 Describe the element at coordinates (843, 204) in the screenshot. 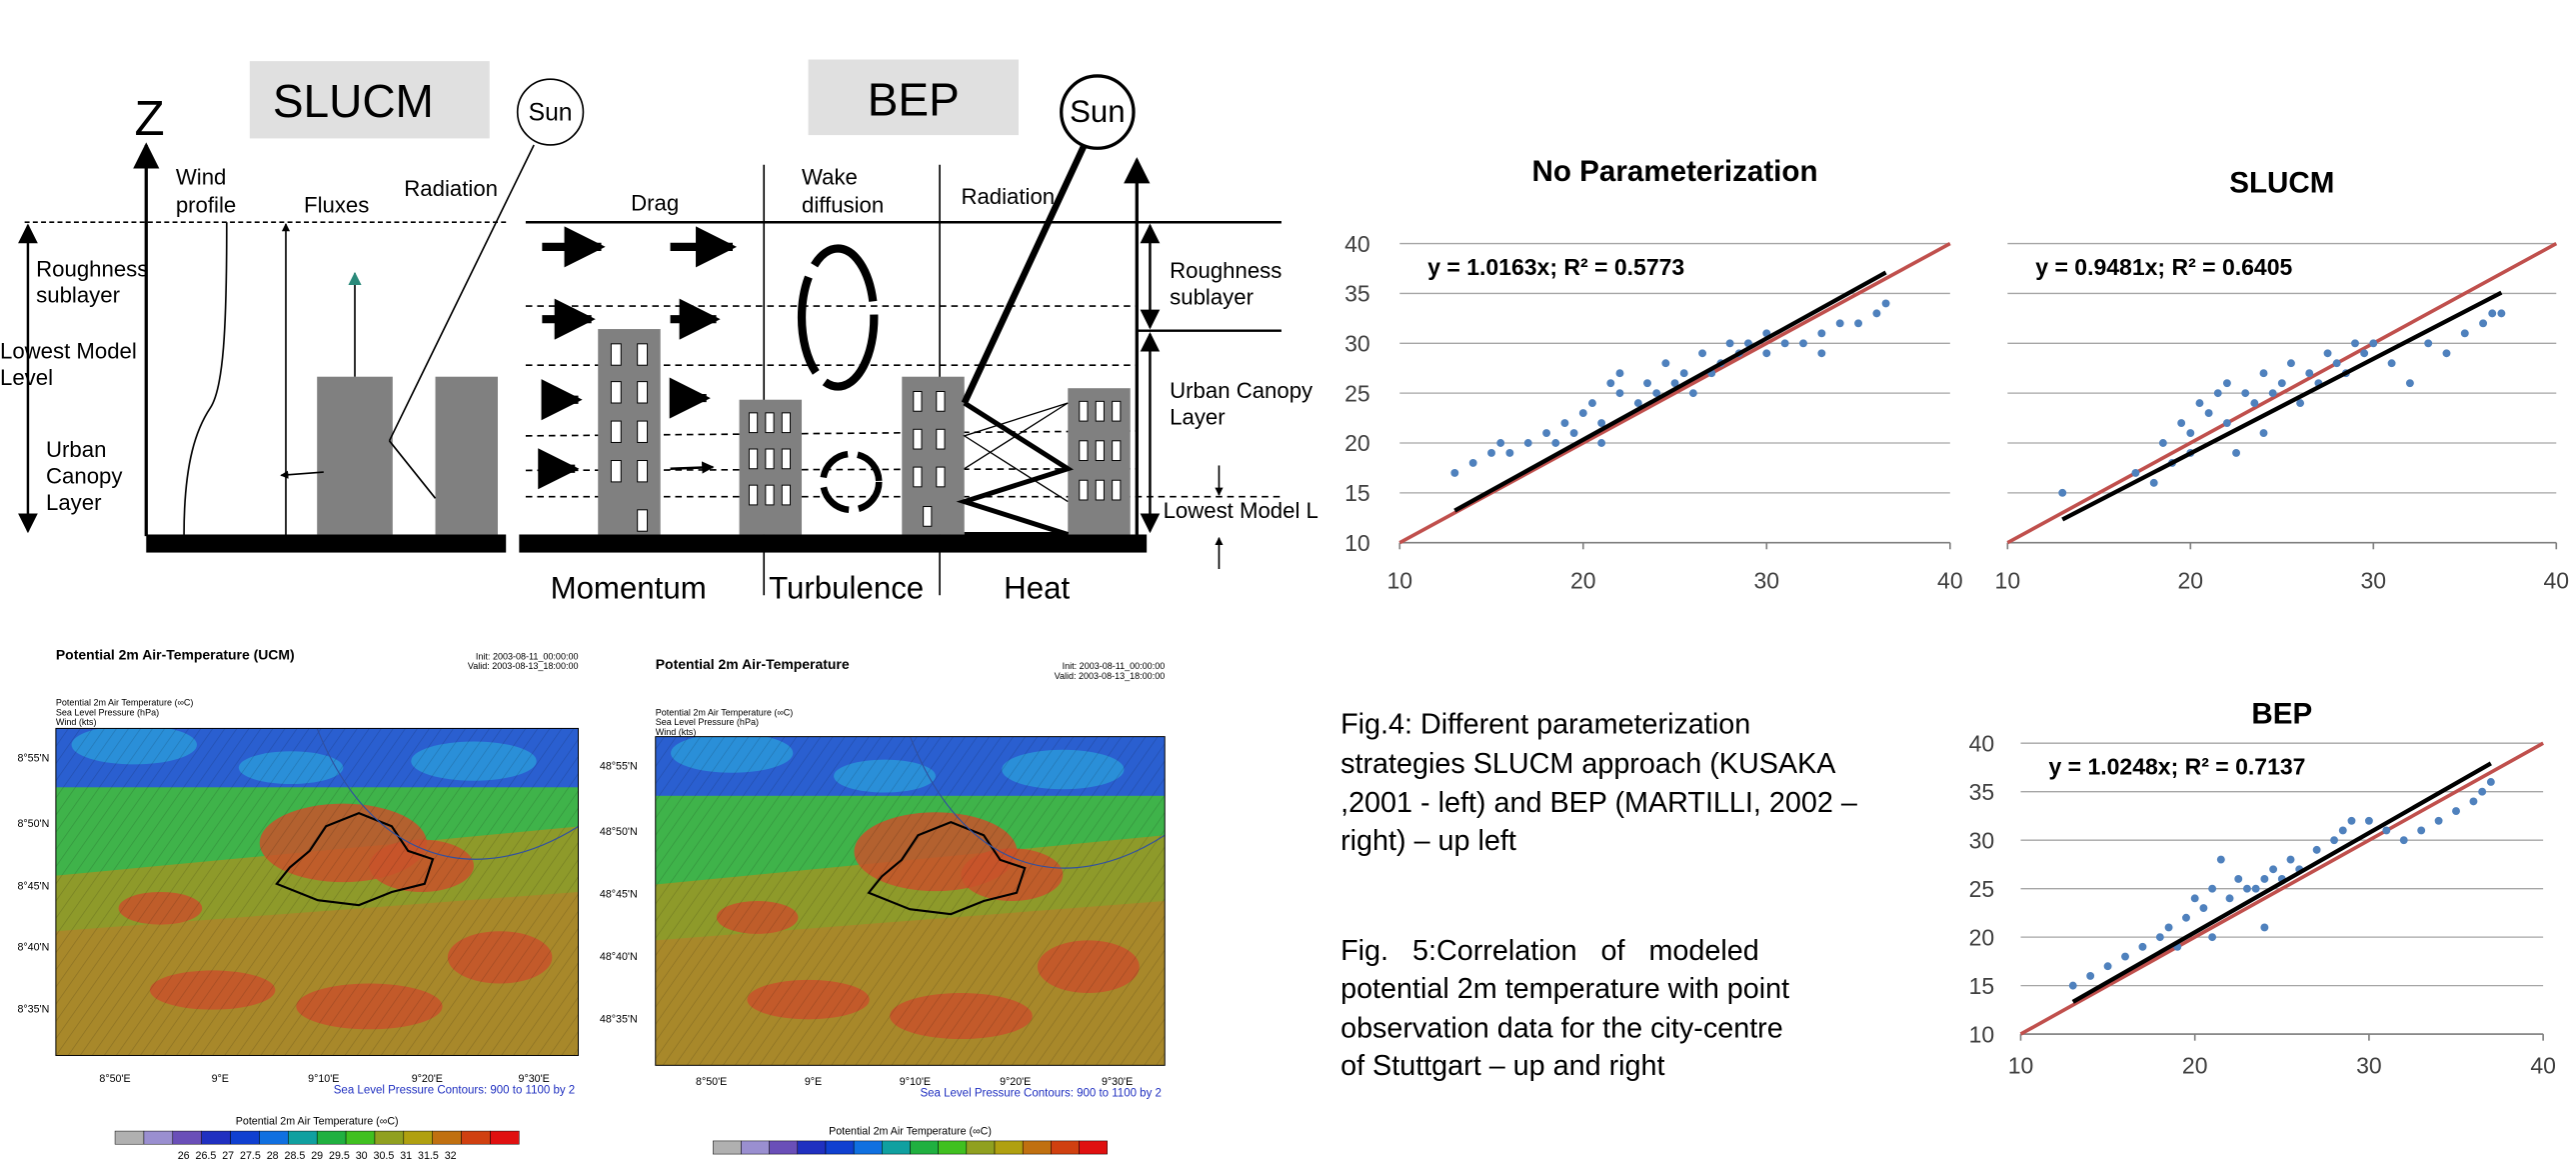

I see `process-label: diffusion` at that location.